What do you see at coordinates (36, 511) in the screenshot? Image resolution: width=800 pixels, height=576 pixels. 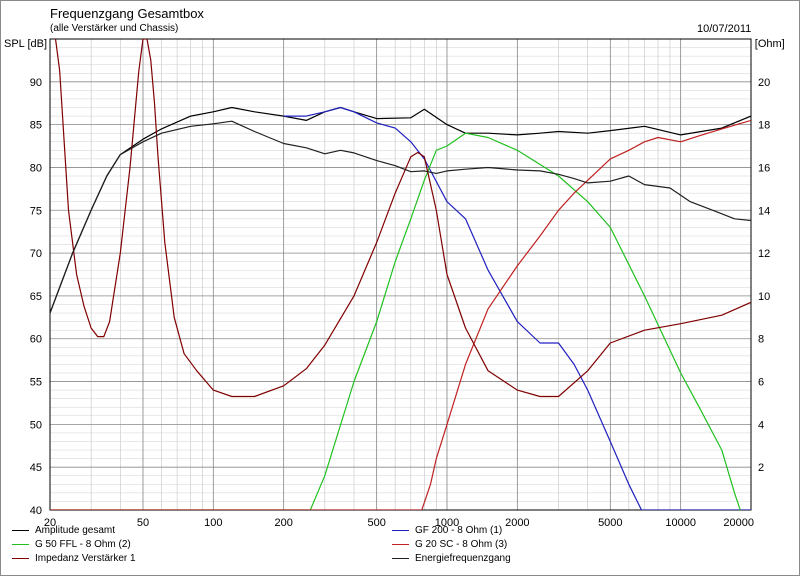 I see `y-tick-label: 40` at bounding box center [36, 511].